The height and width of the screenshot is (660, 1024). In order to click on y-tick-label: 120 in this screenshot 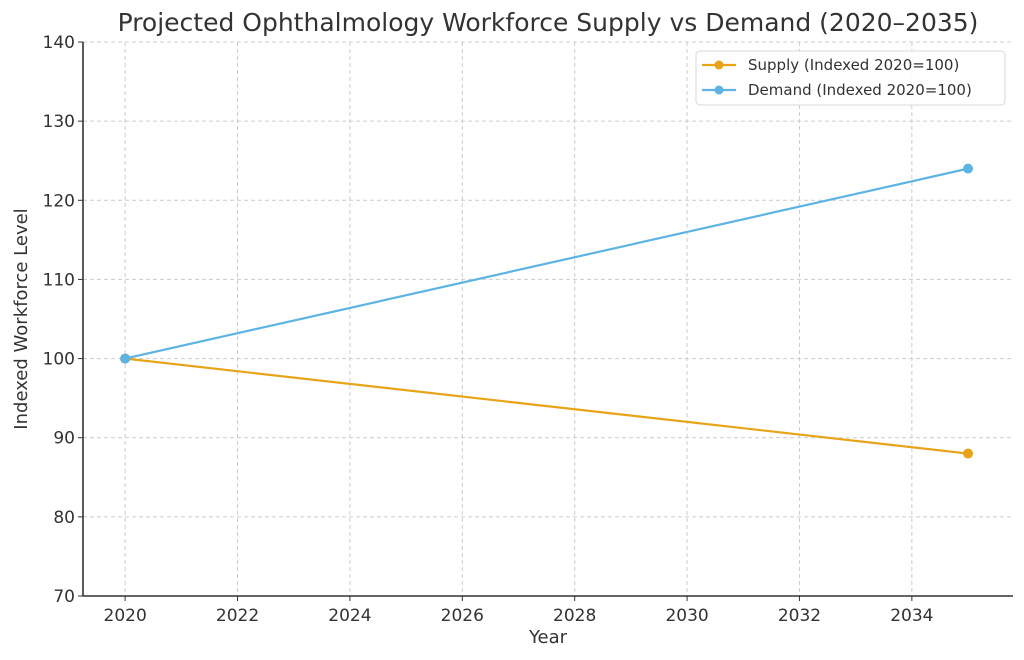, I will do `click(59, 201)`.